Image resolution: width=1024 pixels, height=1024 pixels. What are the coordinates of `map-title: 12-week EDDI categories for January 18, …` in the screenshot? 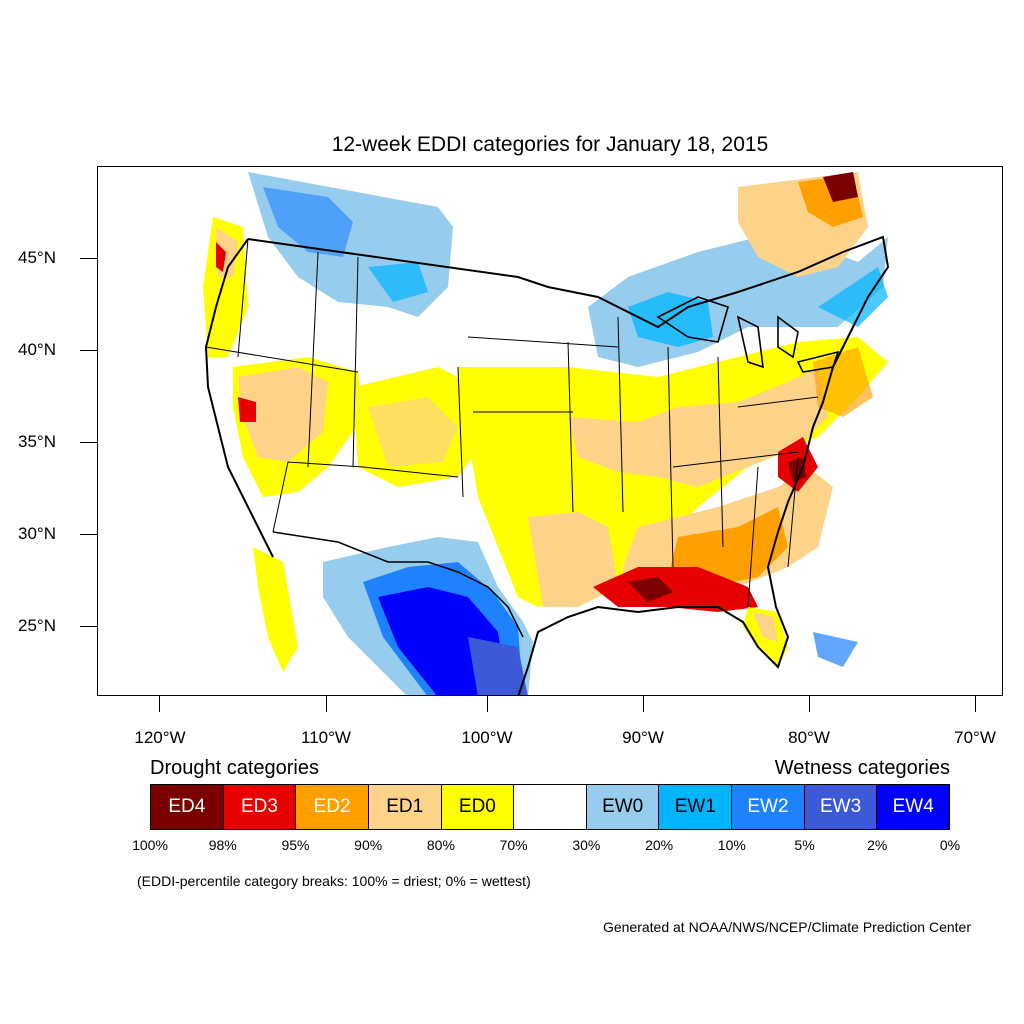 It's located at (550, 144).